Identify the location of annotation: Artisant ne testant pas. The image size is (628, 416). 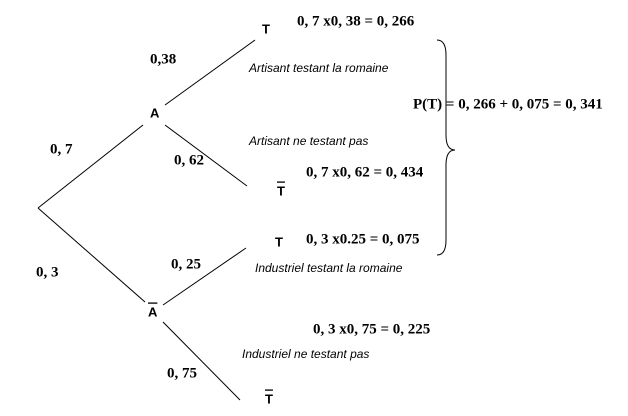
(308, 141).